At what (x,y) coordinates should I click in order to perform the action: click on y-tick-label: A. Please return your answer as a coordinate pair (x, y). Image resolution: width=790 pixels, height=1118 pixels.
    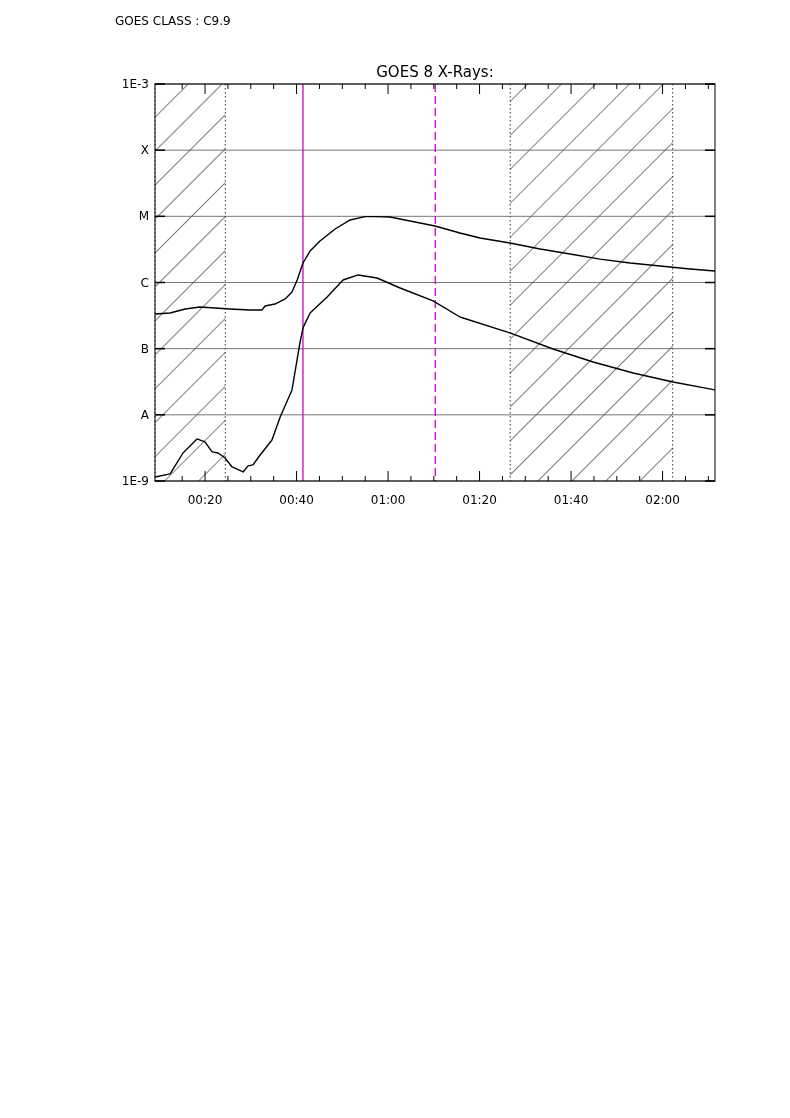
    Looking at the image, I should click on (145, 414).